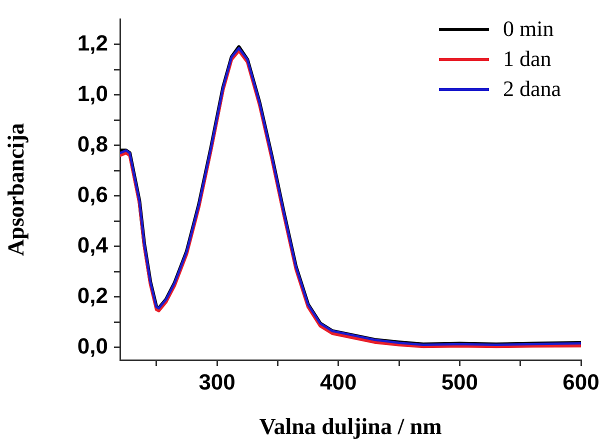 The width and height of the screenshot is (609, 446). I want to click on y-tick-label: 0,2, so click(92, 295).